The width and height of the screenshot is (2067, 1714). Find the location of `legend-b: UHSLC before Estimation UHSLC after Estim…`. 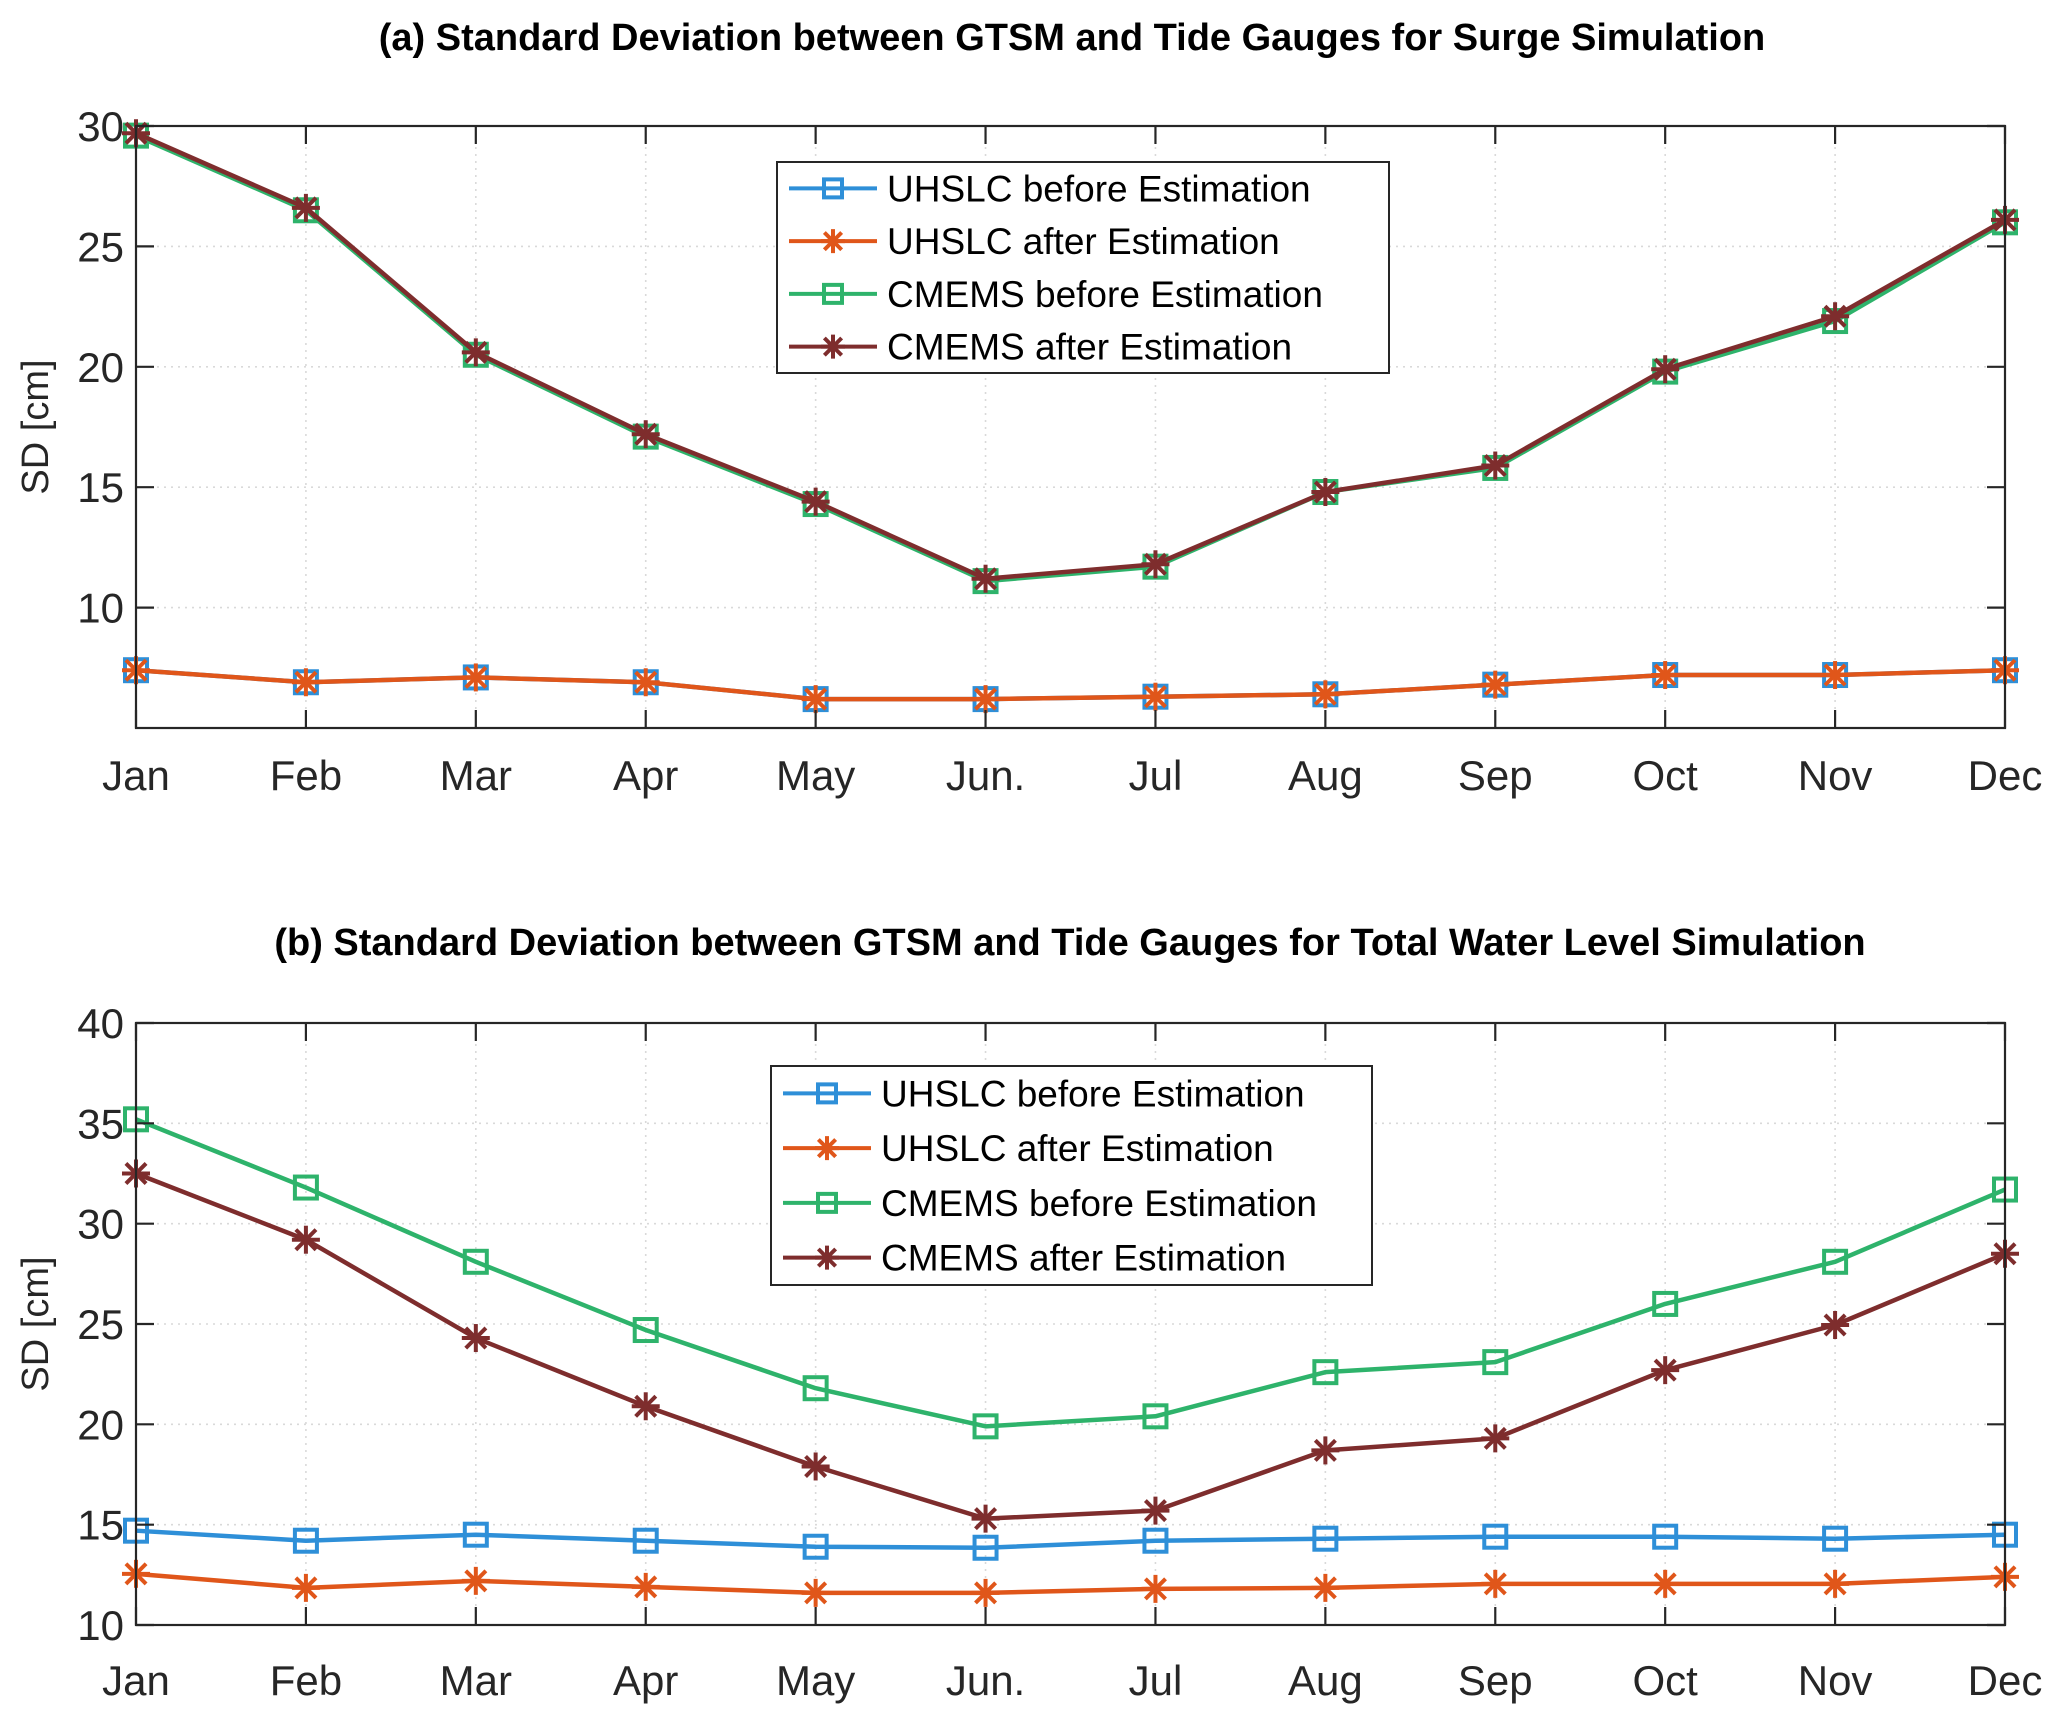

legend-b: UHSLC before Estimation UHSLC after Estim… is located at coordinates (1071, 1175).